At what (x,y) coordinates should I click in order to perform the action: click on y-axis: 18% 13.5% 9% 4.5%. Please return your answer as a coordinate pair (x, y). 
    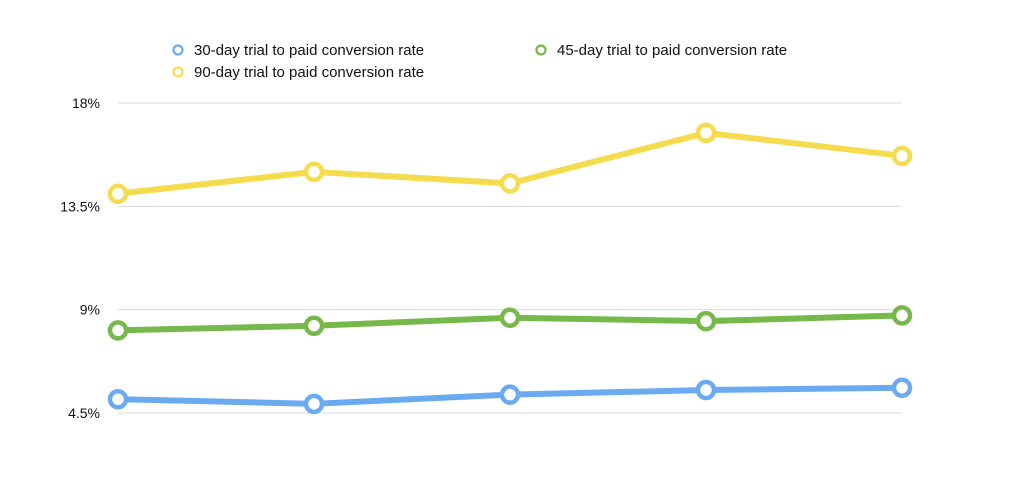
    Looking at the image, I should click on (80, 258).